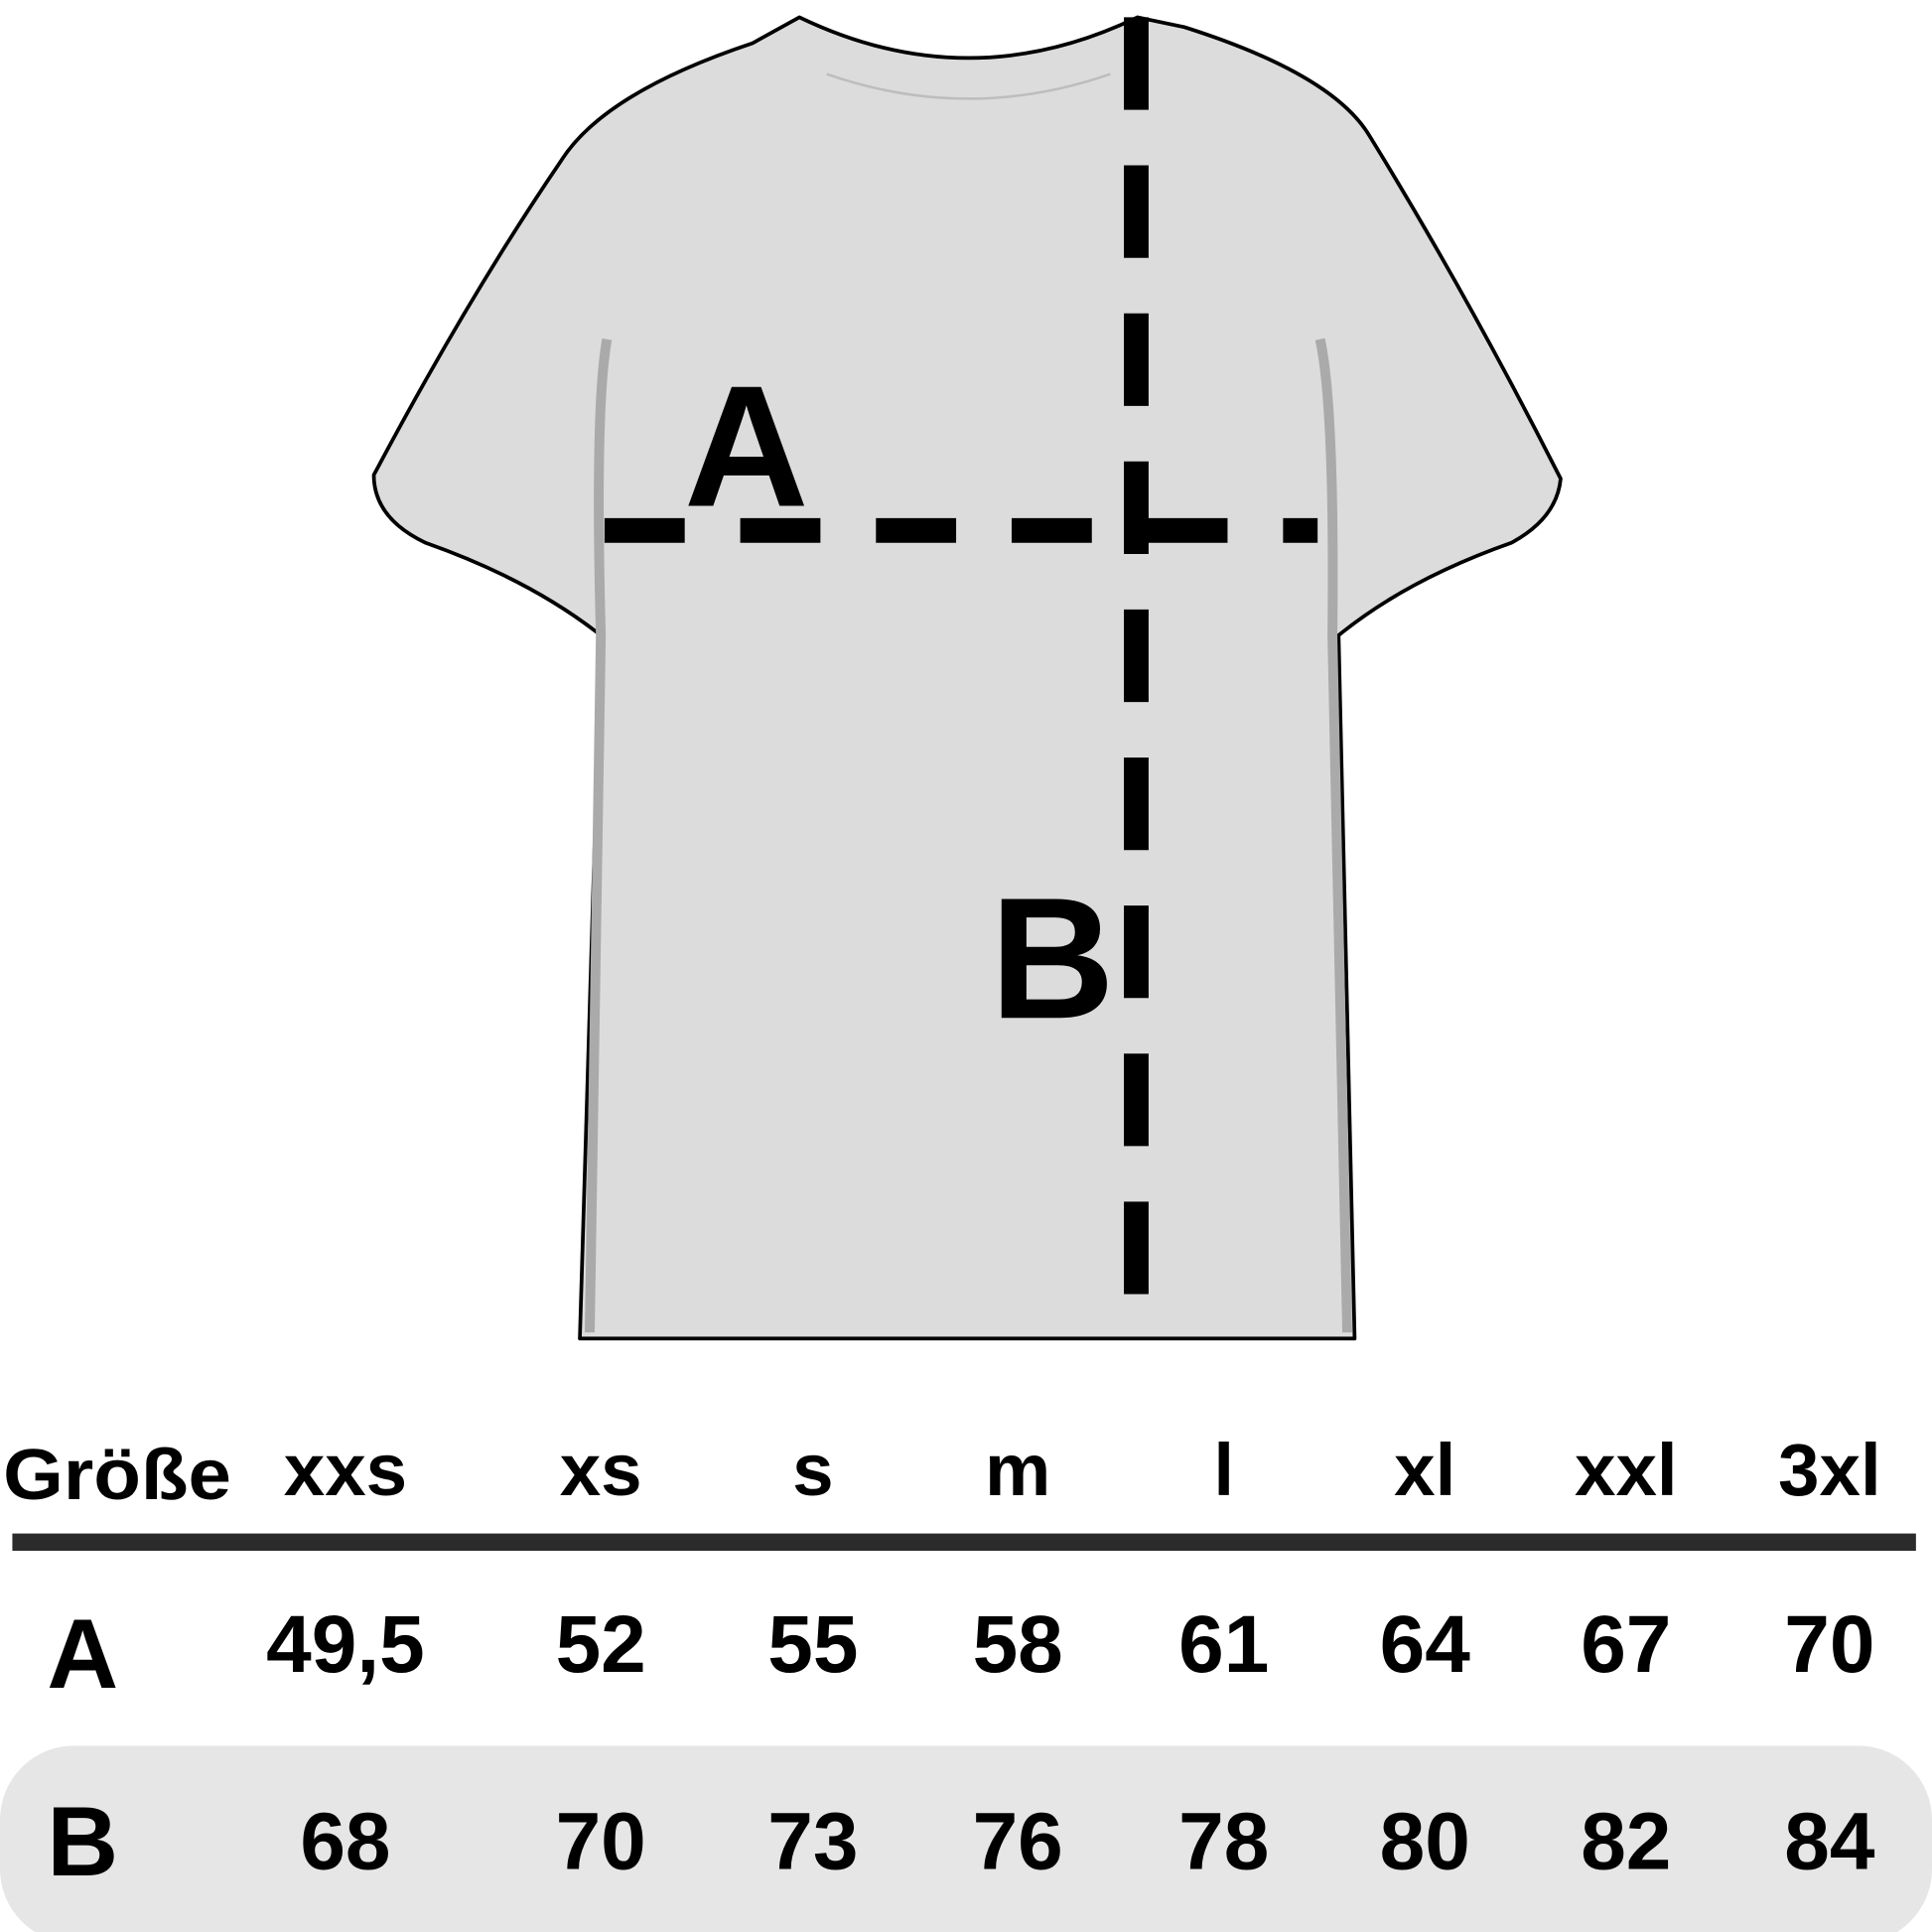  I want to click on cell-b-m: 76, so click(1018, 1842).